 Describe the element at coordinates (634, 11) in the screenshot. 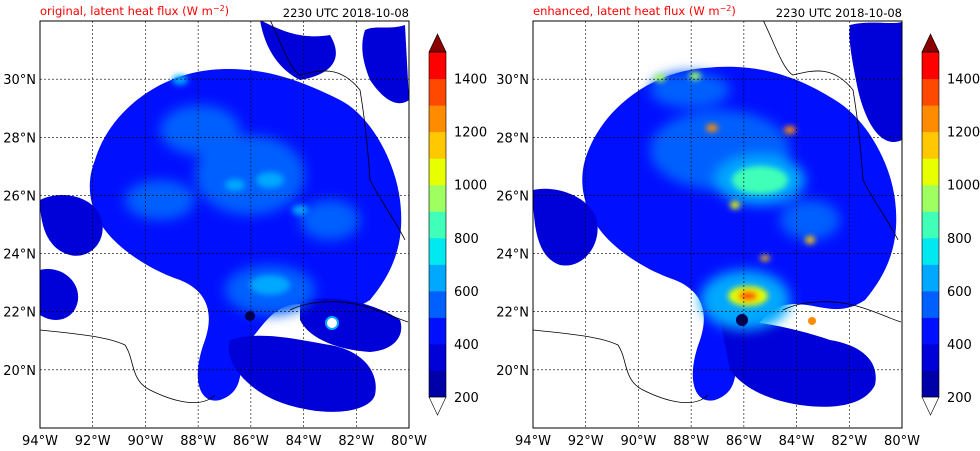

I see `panel-title-left: enhanced, latent heat flux (W m−2)` at that location.